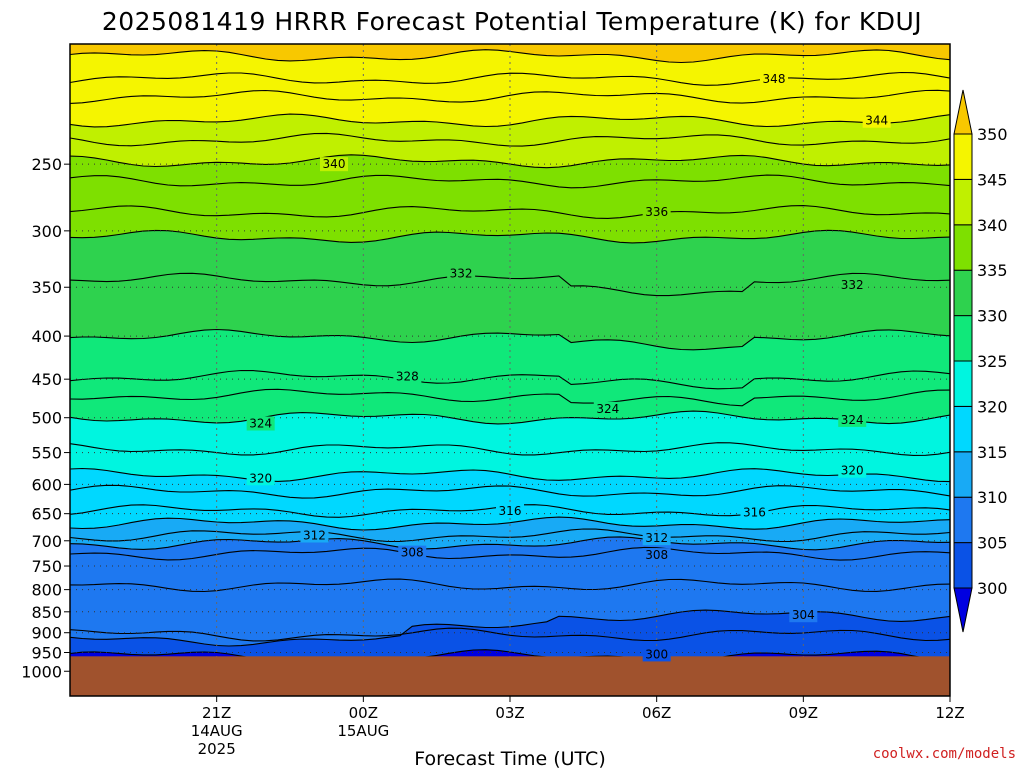 The width and height of the screenshot is (1024, 768). Describe the element at coordinates (509, 758) in the screenshot. I see `x-axis-label: Forecast Time (UTC)` at that location.